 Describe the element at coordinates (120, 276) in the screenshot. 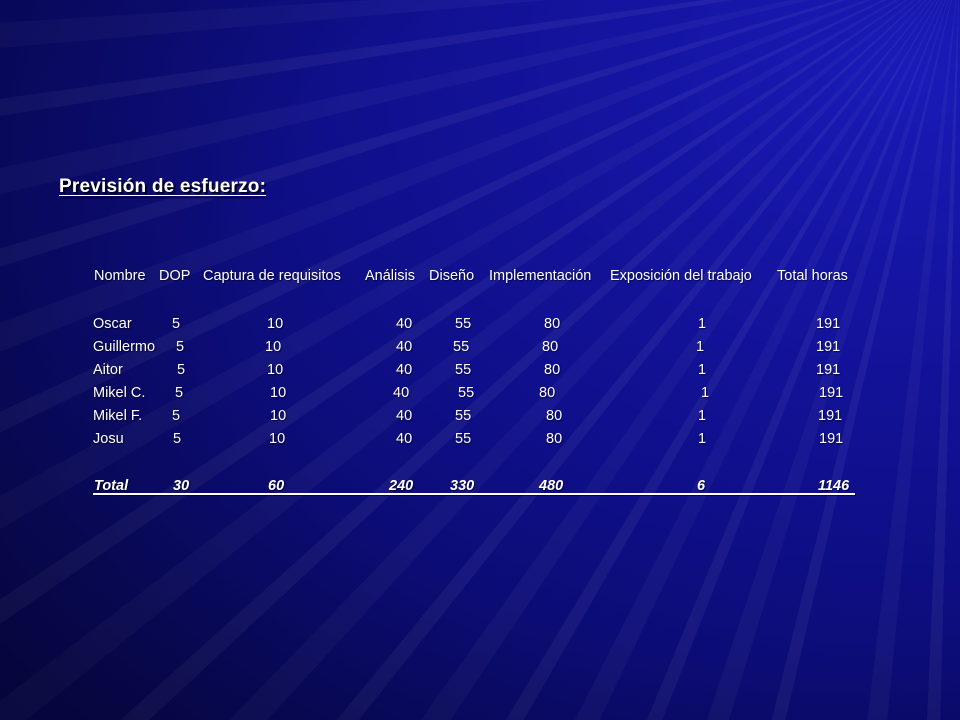

I see `header-nombre: Nombre` at that location.